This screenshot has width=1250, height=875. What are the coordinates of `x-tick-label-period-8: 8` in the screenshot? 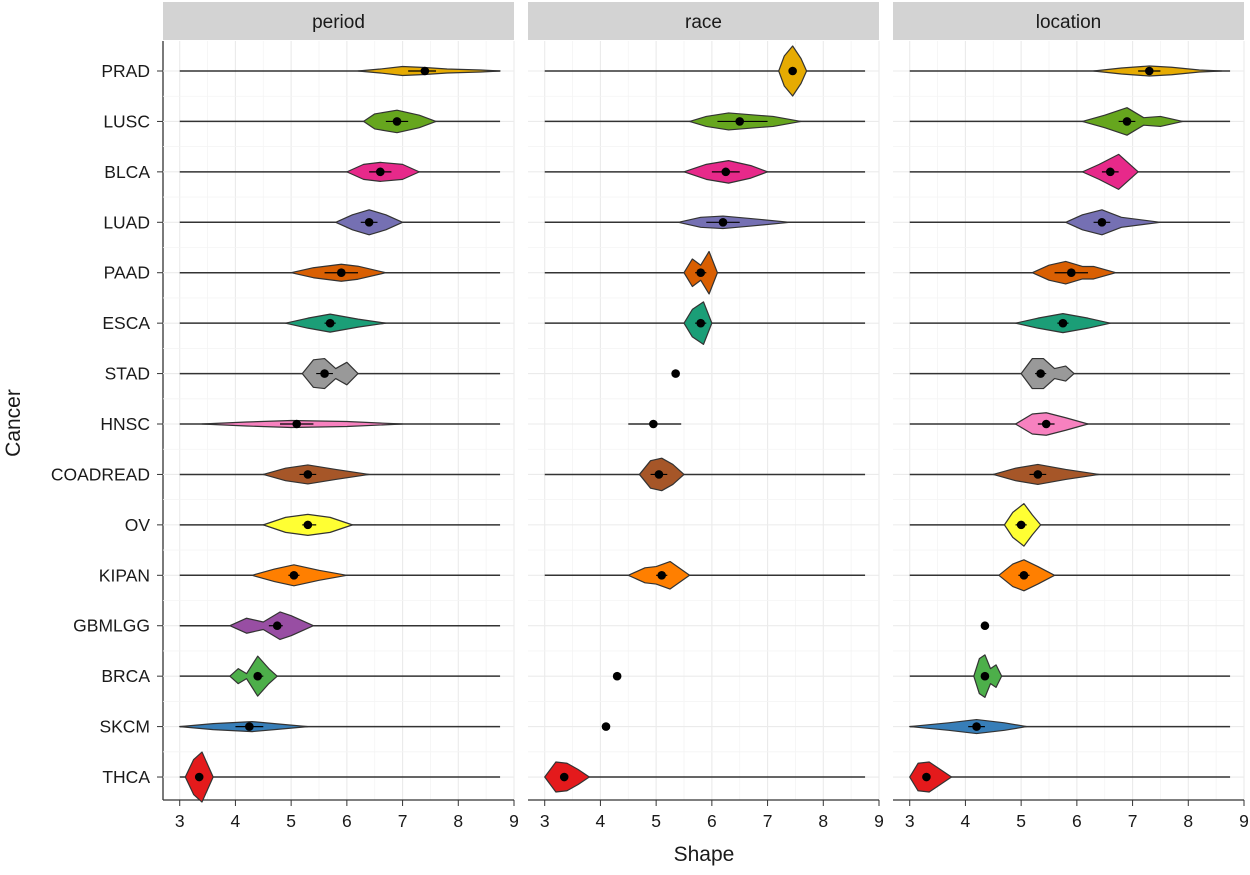 It's located at (458, 821).